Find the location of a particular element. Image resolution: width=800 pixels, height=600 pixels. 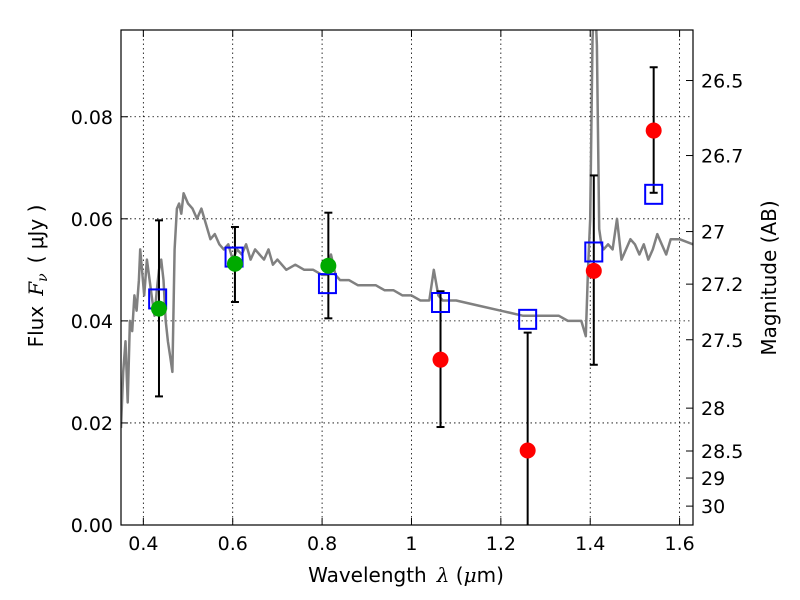

x-tick-label: 1 is located at coordinates (411, 544).